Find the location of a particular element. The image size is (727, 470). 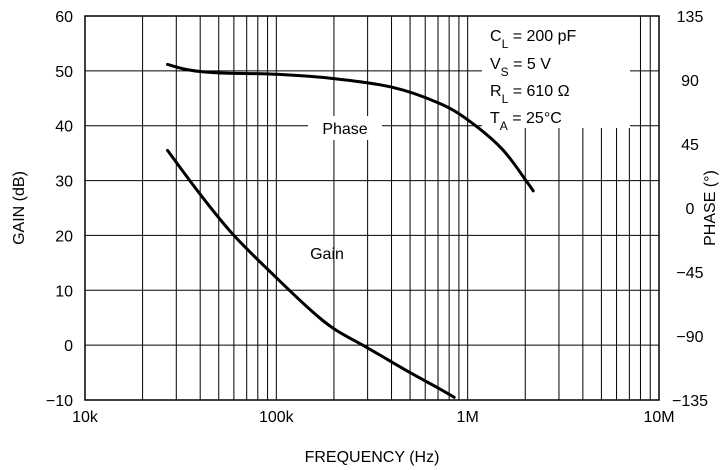

y-tick-label: −10 is located at coordinates (59, 401).